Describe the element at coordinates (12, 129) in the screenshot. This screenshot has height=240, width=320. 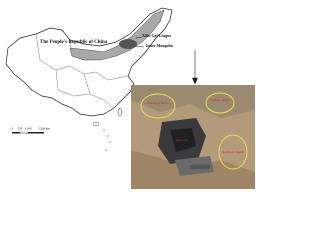
I see `scale-label: 0` at that location.